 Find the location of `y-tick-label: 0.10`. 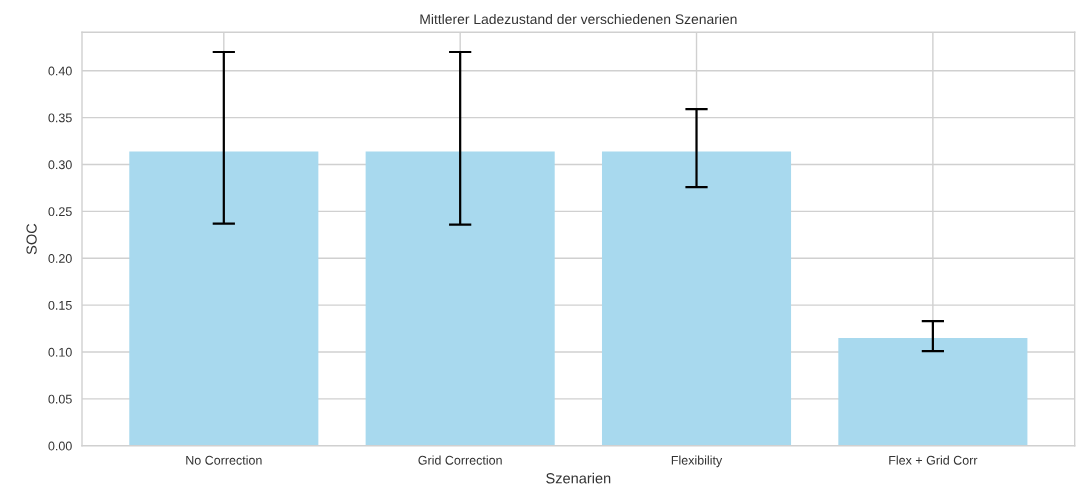

y-tick-label: 0.10 is located at coordinates (60, 352).